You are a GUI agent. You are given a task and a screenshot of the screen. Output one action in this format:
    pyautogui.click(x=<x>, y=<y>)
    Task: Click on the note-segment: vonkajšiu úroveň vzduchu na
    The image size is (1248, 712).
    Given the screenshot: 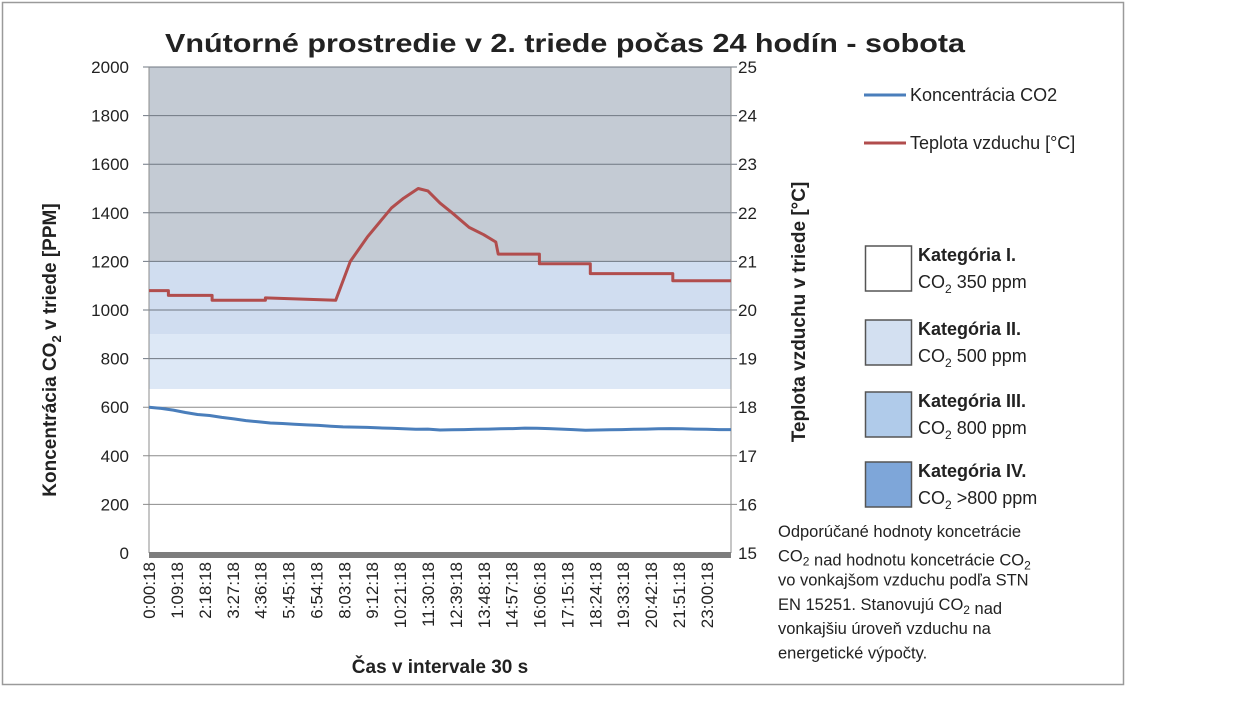 What is the action you would take?
    pyautogui.click(x=885, y=629)
    